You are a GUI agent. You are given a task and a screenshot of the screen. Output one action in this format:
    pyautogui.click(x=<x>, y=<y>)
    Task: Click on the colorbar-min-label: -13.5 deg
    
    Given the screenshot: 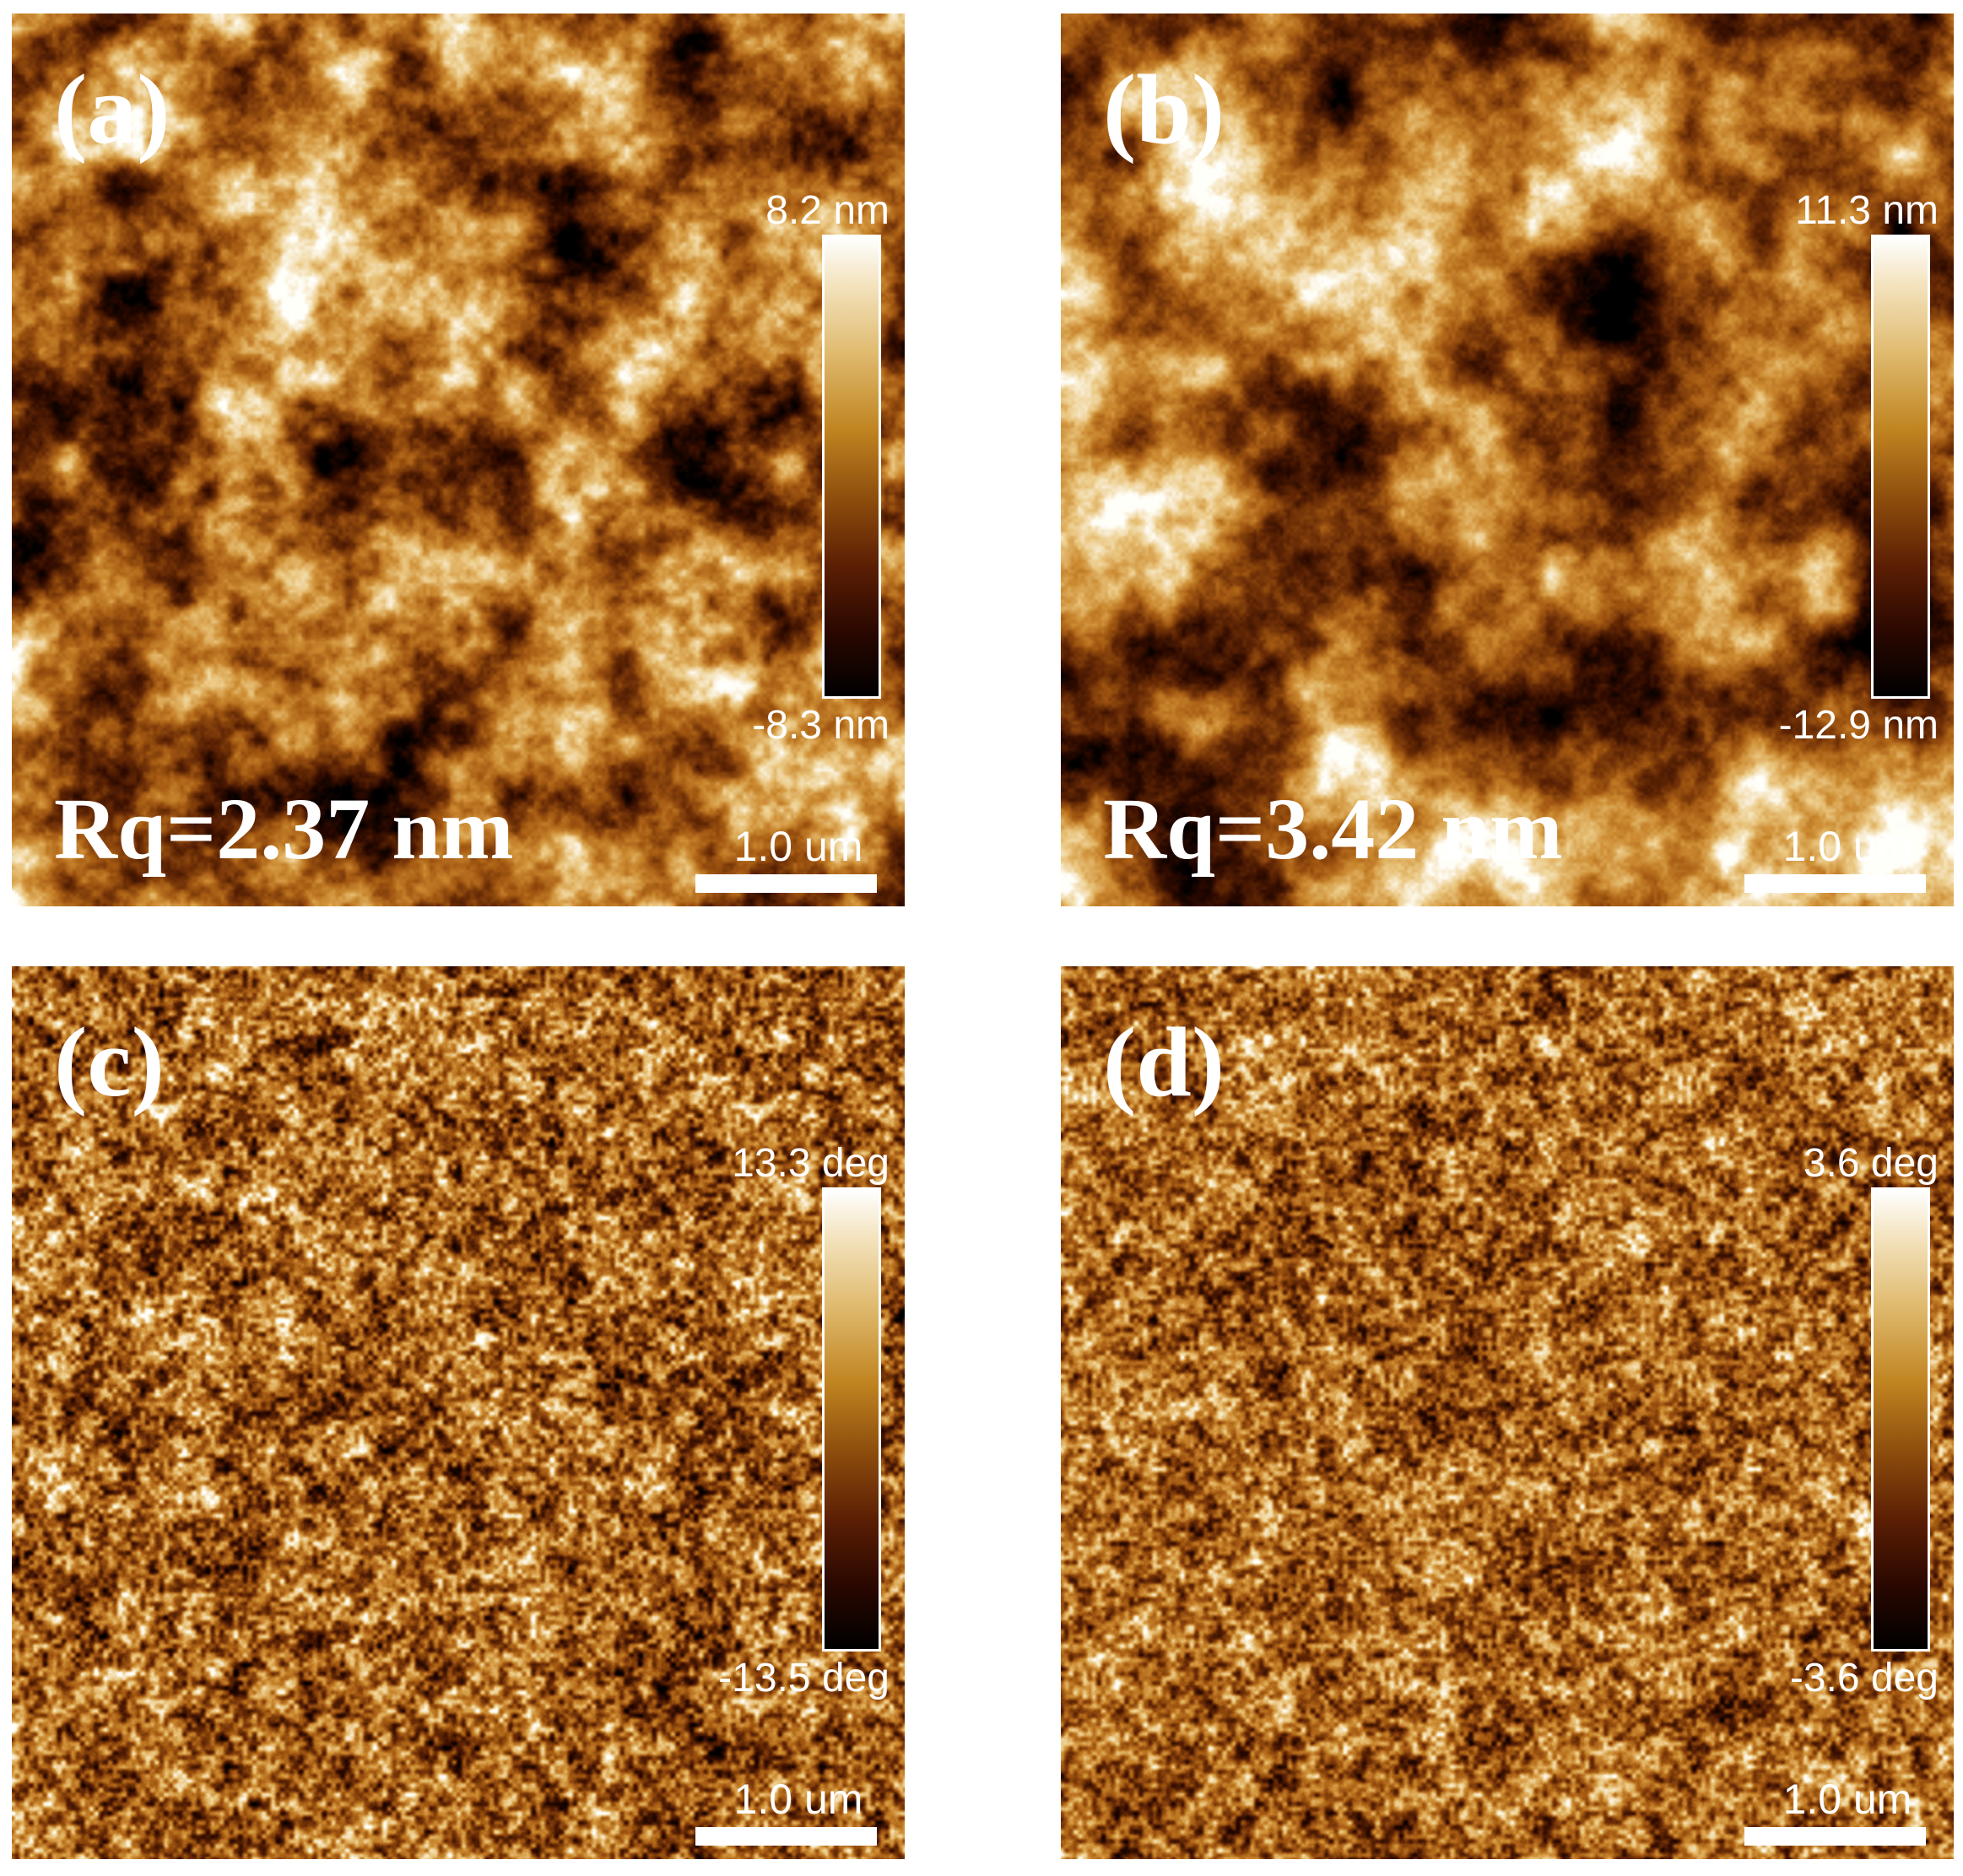 What is the action you would take?
    pyautogui.click(x=804, y=1678)
    